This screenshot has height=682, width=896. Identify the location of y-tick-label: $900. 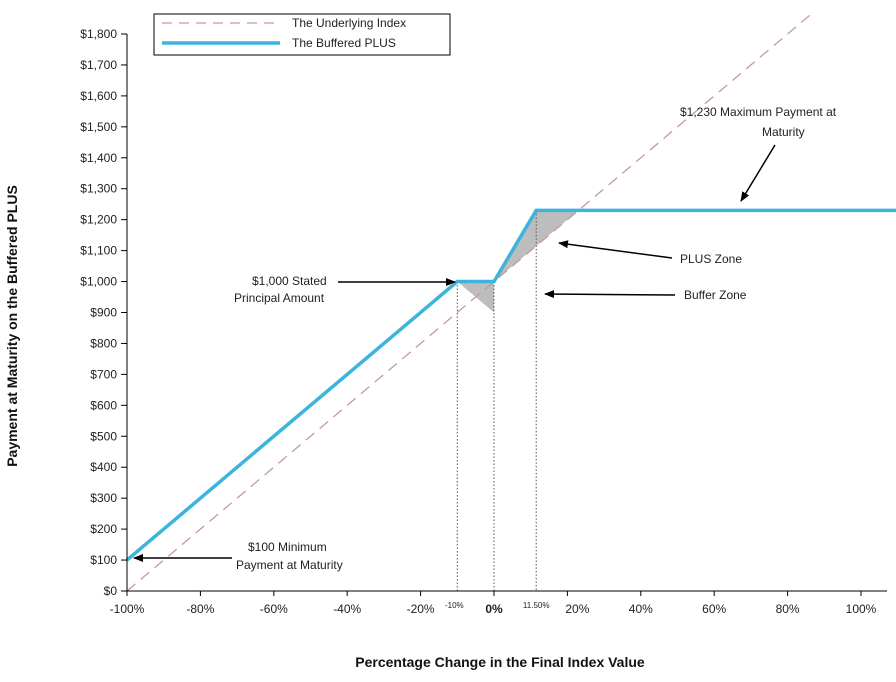
(103, 313).